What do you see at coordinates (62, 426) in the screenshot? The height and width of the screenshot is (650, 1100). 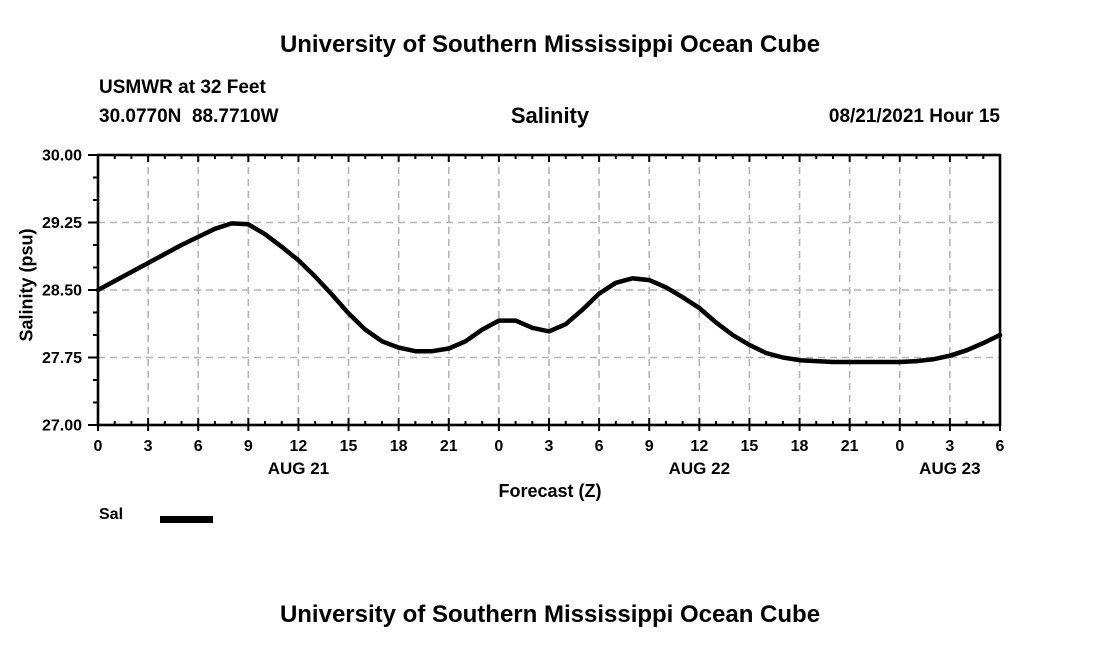 I see `y-tick-label: 27.00` at bounding box center [62, 426].